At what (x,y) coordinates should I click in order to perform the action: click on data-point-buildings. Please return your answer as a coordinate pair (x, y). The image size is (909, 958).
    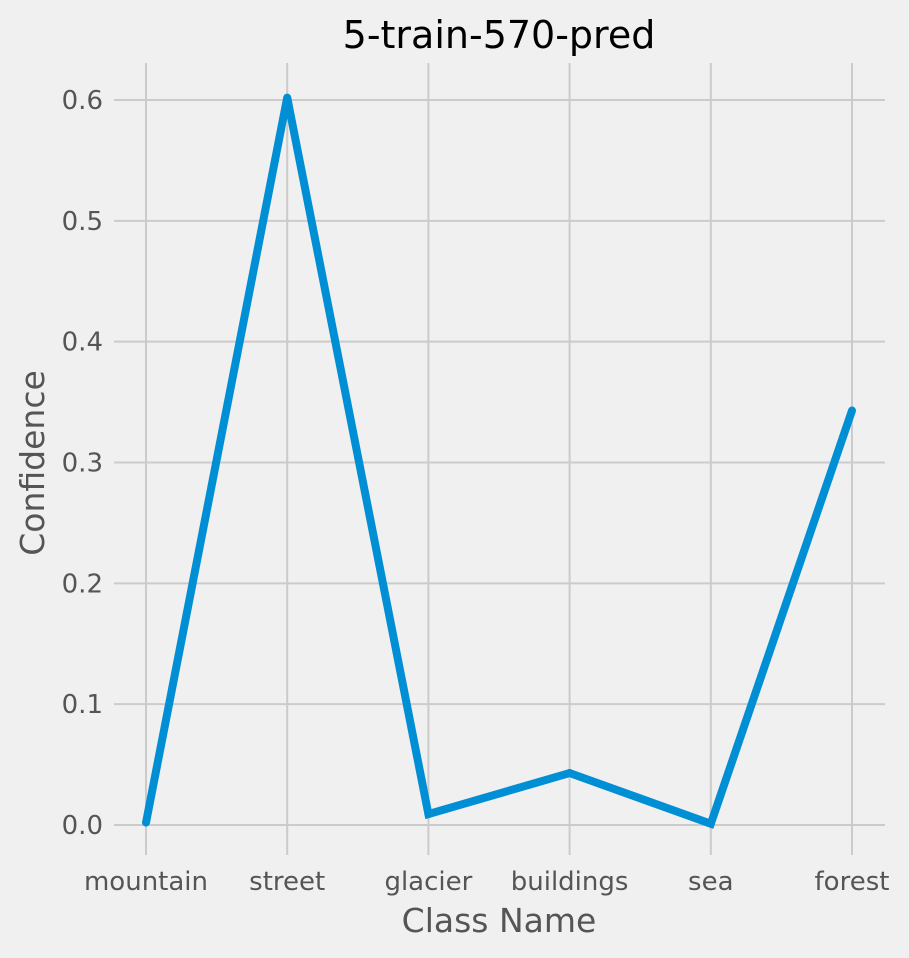
    Looking at the image, I should click on (569, 773).